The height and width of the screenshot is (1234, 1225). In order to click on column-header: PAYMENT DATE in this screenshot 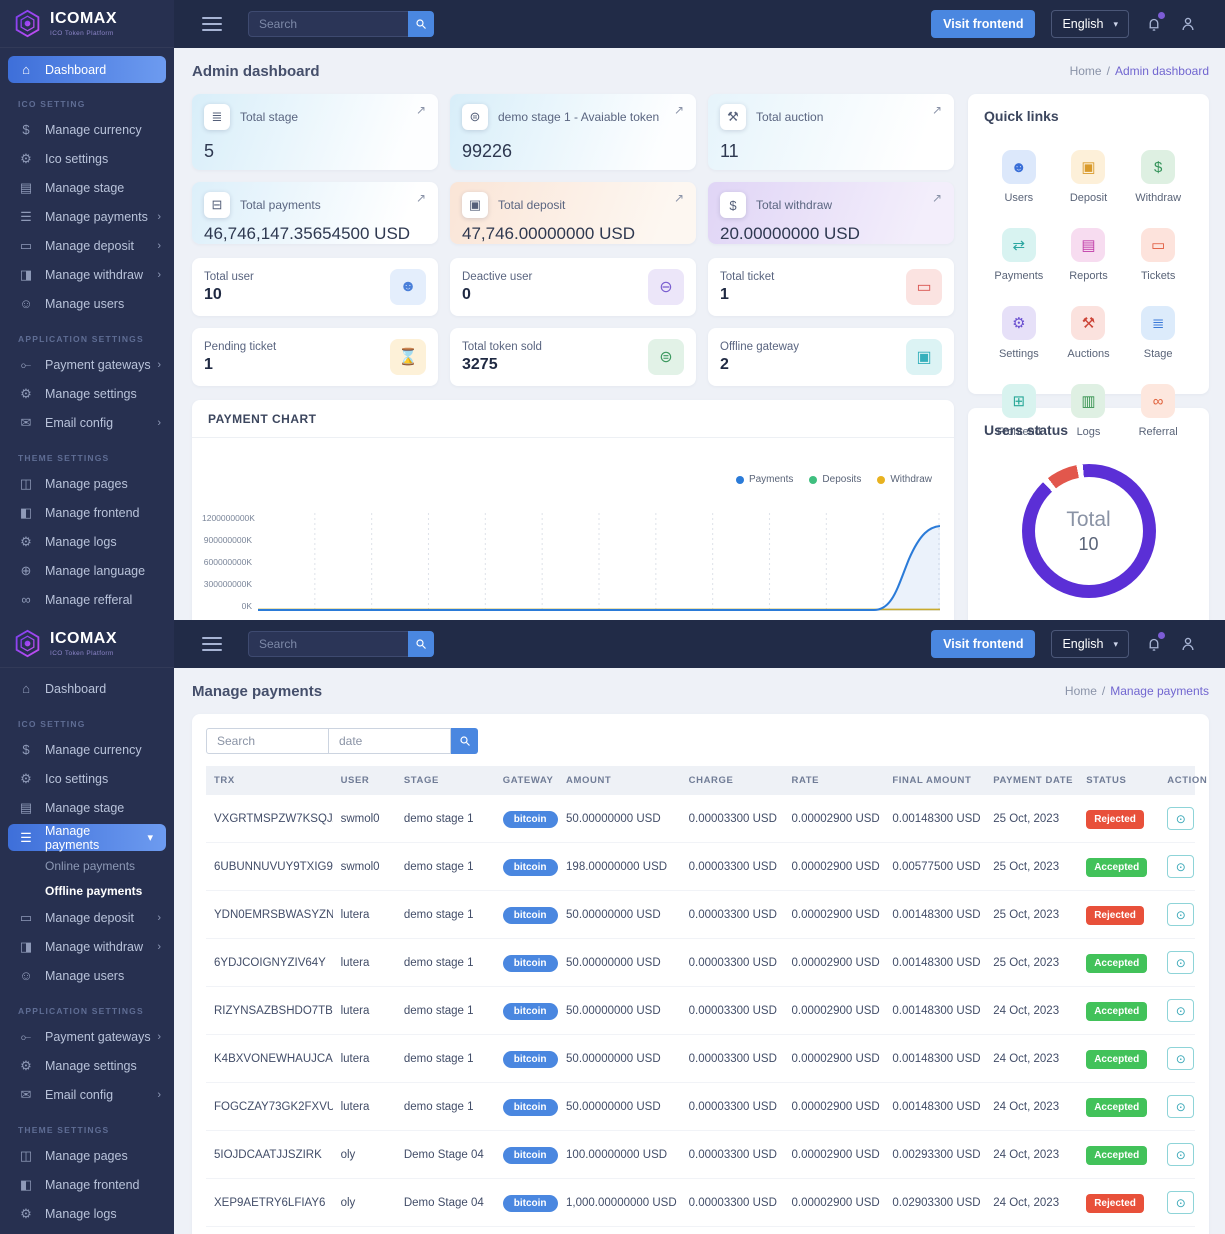, I will do `click(1032, 780)`.